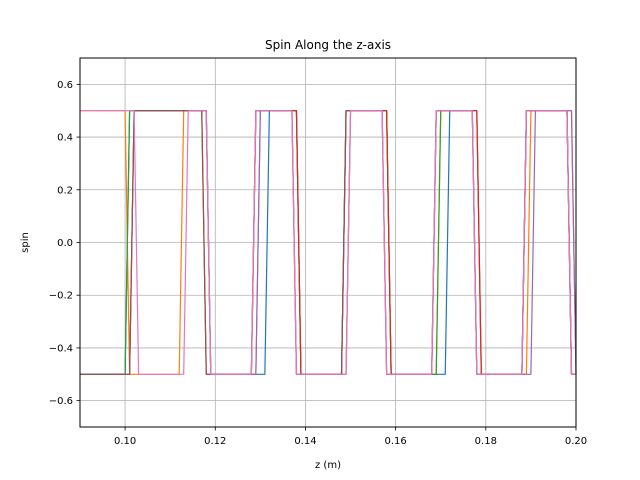 The width and height of the screenshot is (640, 480). I want to click on y-tick-label: 0.6, so click(65, 85).